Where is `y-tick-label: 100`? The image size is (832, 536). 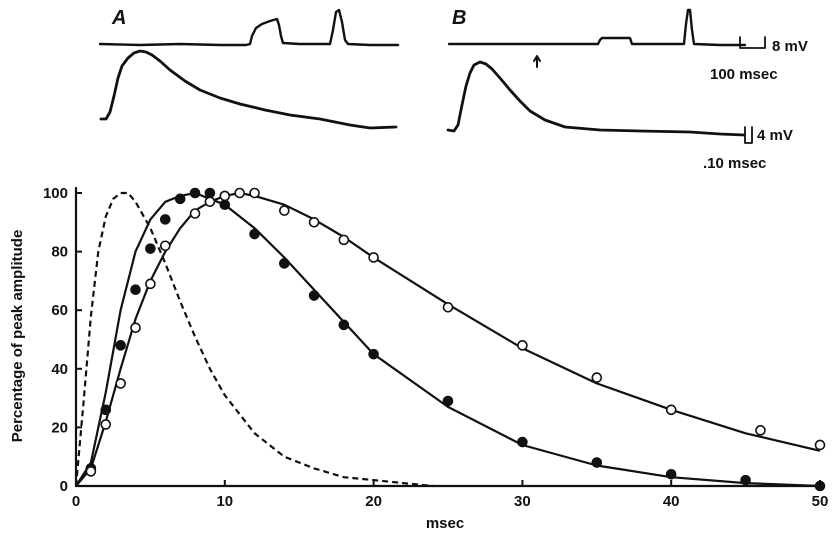
y-tick-label: 100 is located at coordinates (55, 193).